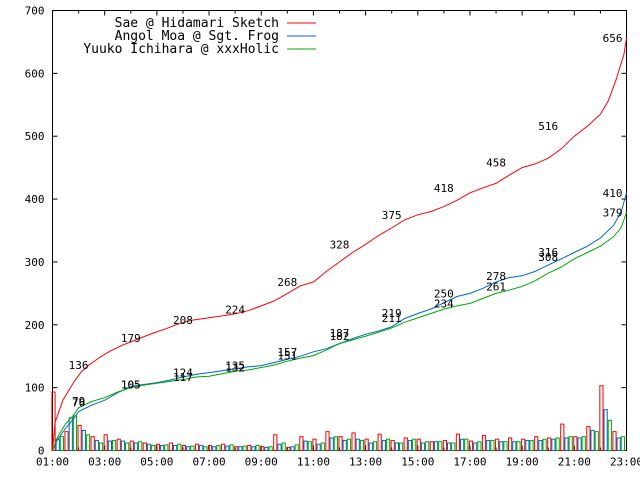 The height and width of the screenshot is (480, 640). I want to click on data-label: 316, so click(548, 252).